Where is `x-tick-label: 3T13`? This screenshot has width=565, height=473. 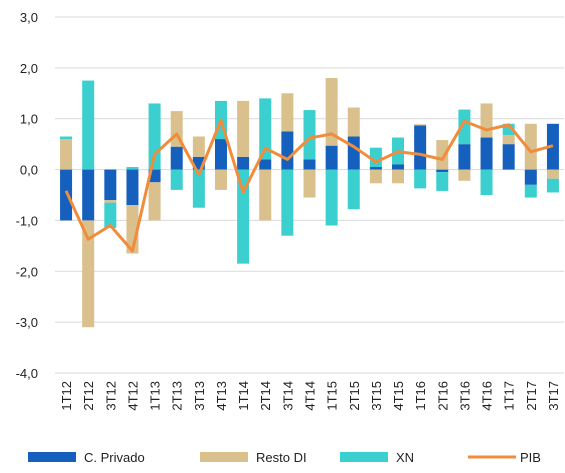
x-tick-label: 3T13 is located at coordinates (199, 396).